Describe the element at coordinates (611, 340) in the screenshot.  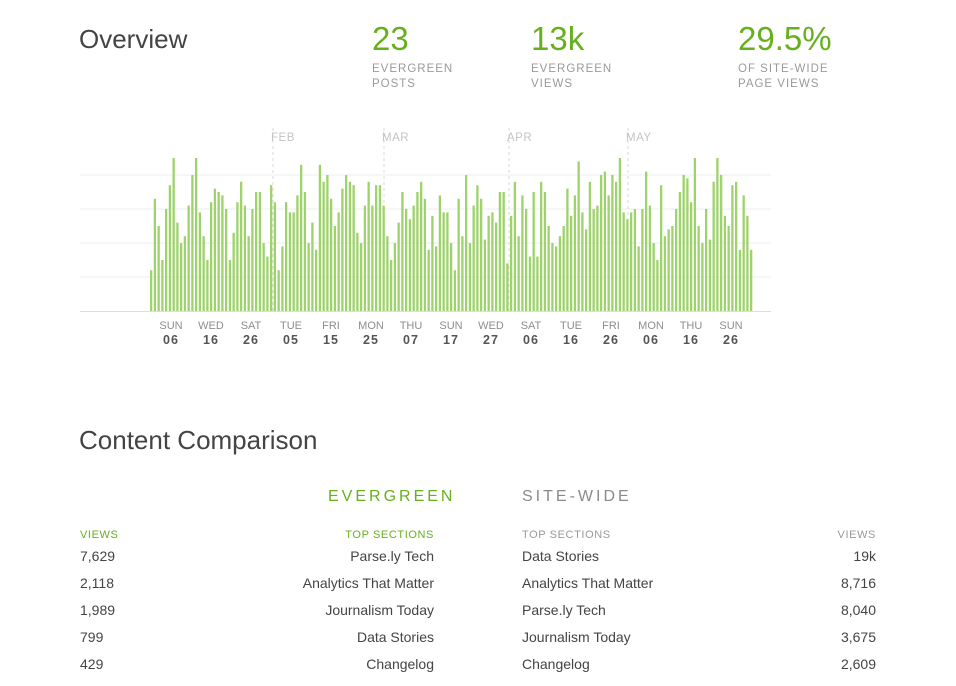
I see `x-tick-date: 26` at that location.